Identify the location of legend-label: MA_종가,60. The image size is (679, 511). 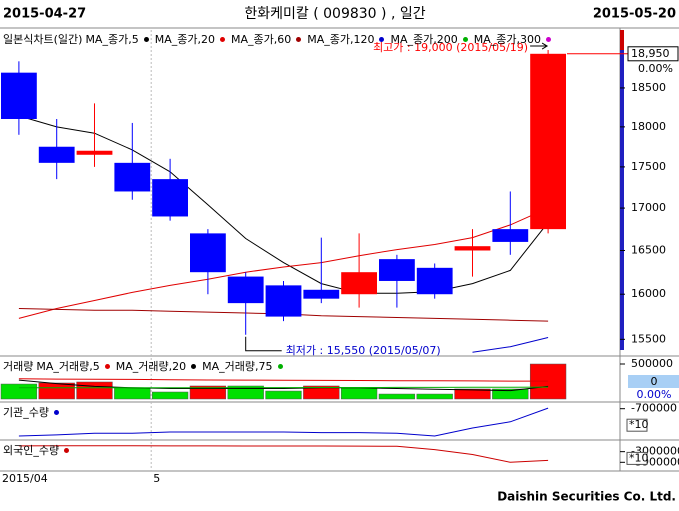
(261, 39).